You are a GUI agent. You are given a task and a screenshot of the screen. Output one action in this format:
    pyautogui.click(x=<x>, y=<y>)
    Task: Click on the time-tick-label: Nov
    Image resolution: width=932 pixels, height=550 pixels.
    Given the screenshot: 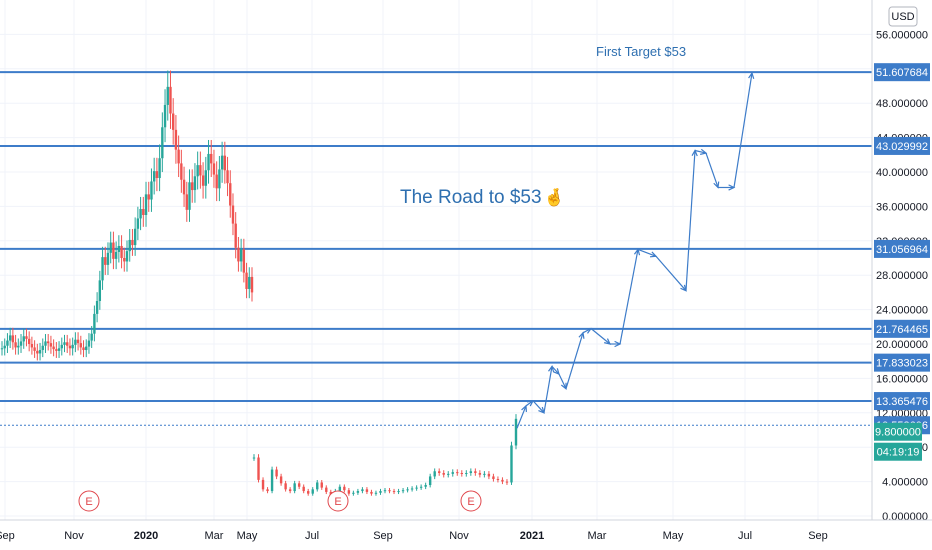 What is the action you would take?
    pyautogui.click(x=459, y=536)
    